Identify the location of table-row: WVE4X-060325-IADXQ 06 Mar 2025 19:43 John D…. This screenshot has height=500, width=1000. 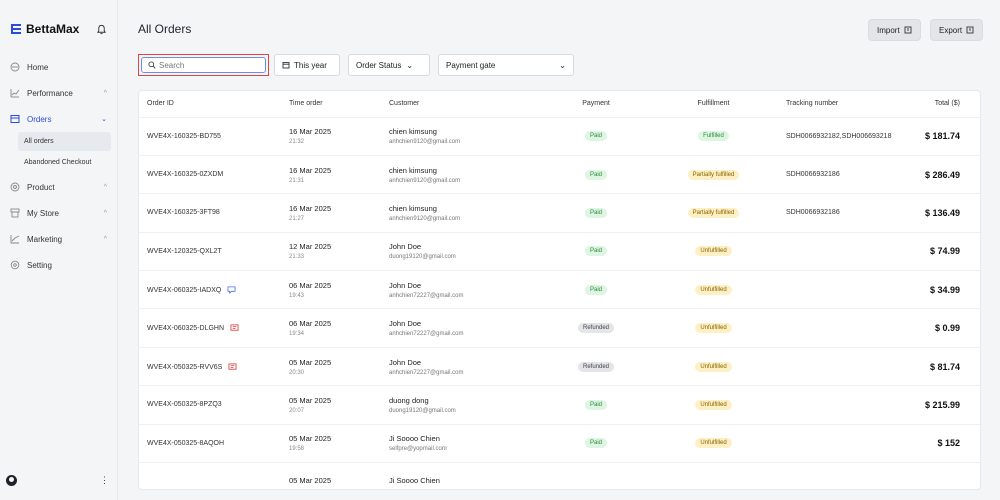
(559, 290).